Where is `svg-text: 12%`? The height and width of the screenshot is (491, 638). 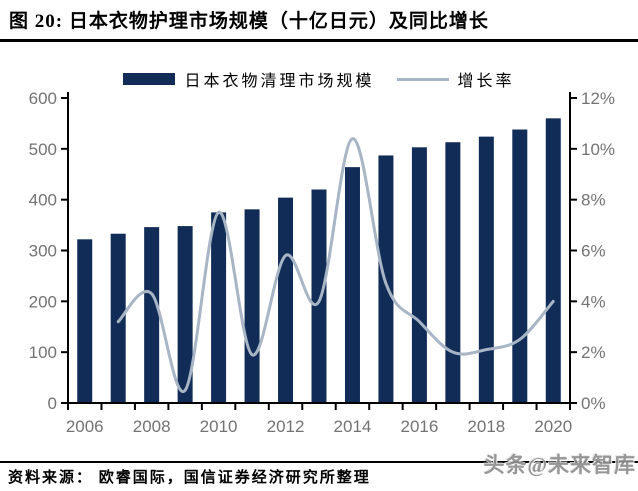 svg-text: 12% is located at coordinates (598, 98).